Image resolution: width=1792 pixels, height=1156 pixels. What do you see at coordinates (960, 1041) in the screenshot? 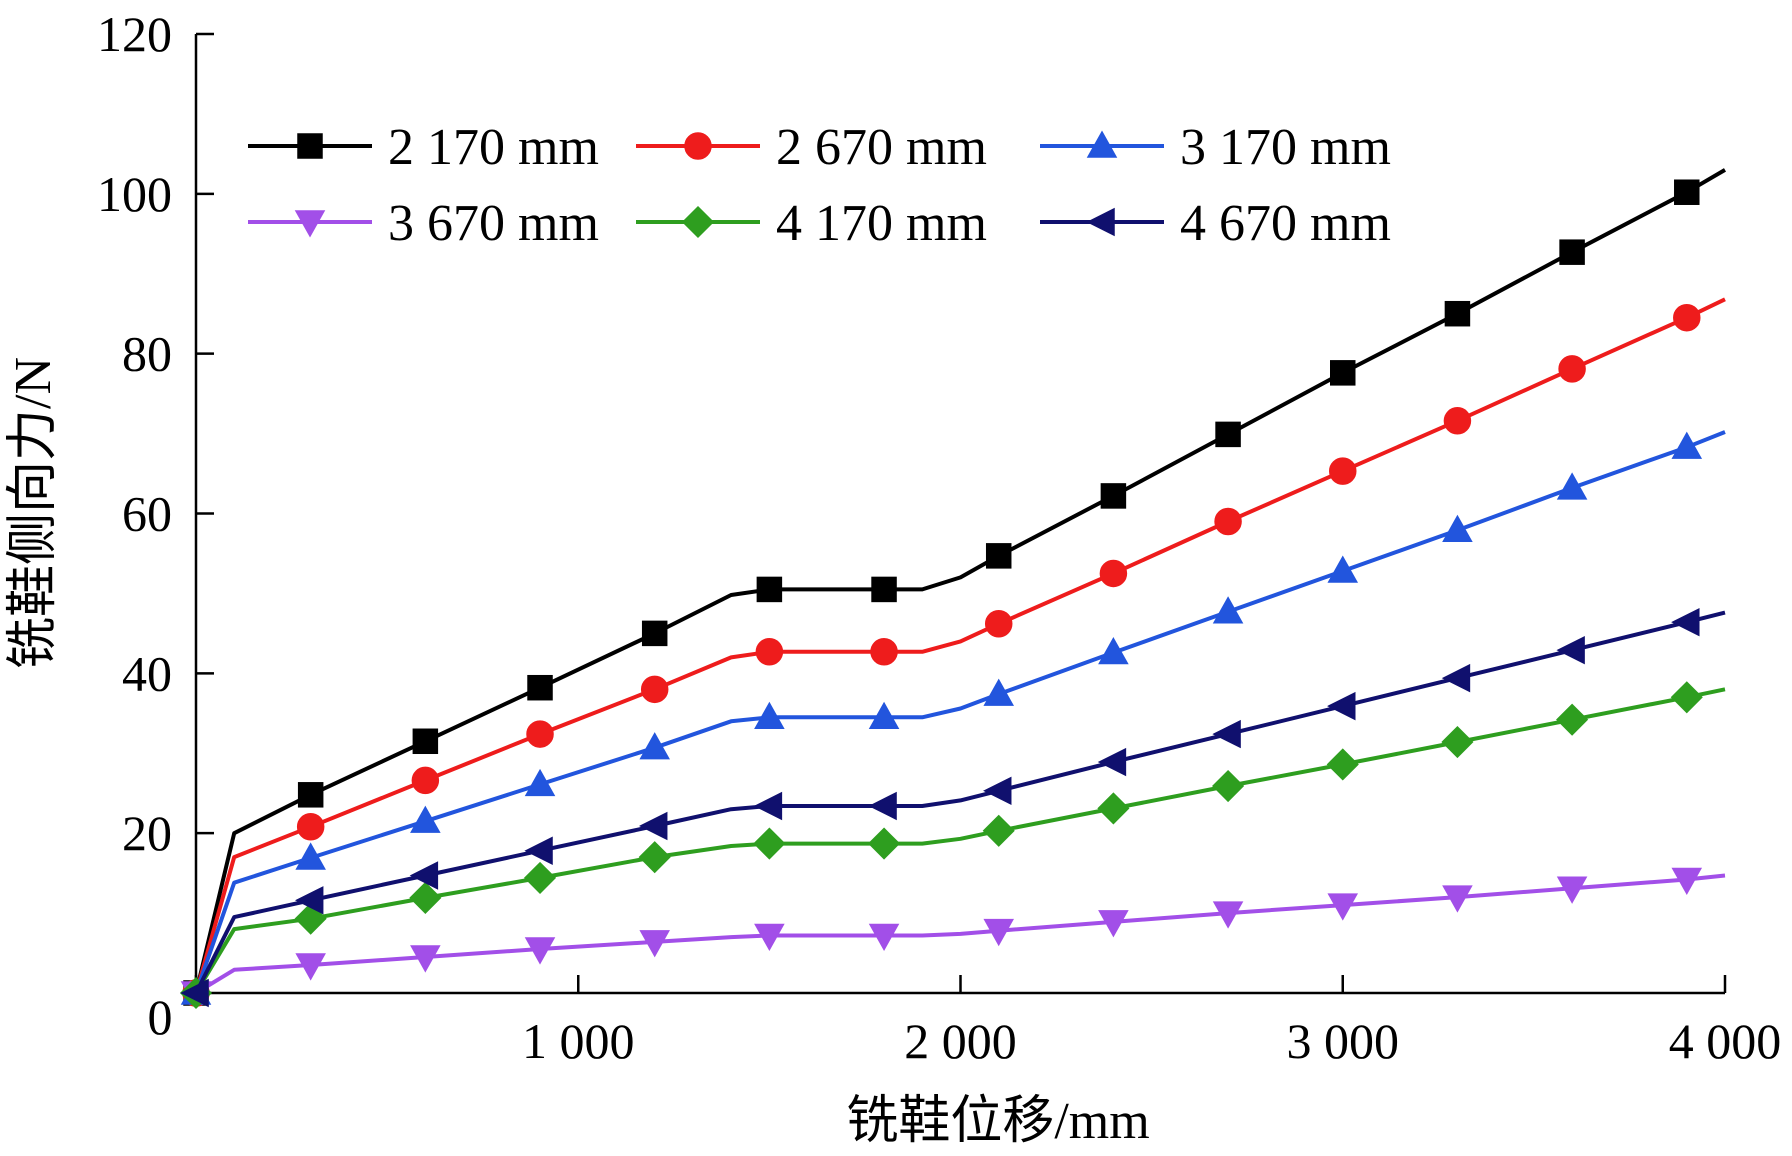
I see `x-tick-label: 2 000` at bounding box center [960, 1041].